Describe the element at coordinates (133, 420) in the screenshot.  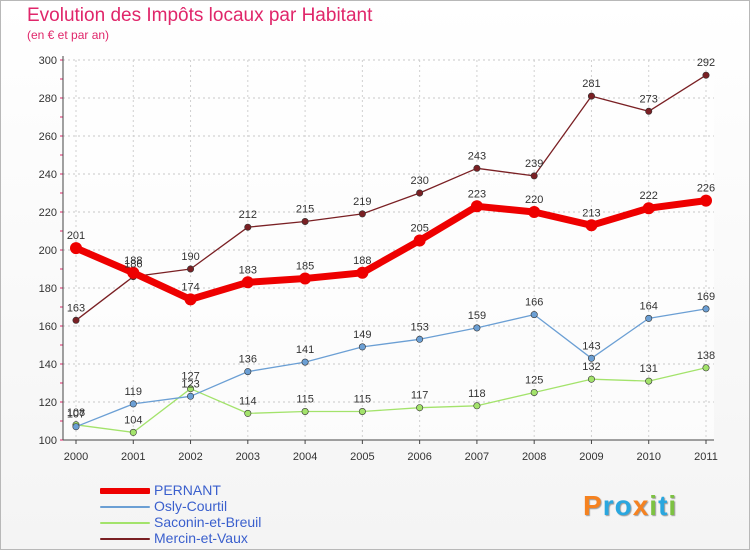
I see `data-label: 104` at that location.